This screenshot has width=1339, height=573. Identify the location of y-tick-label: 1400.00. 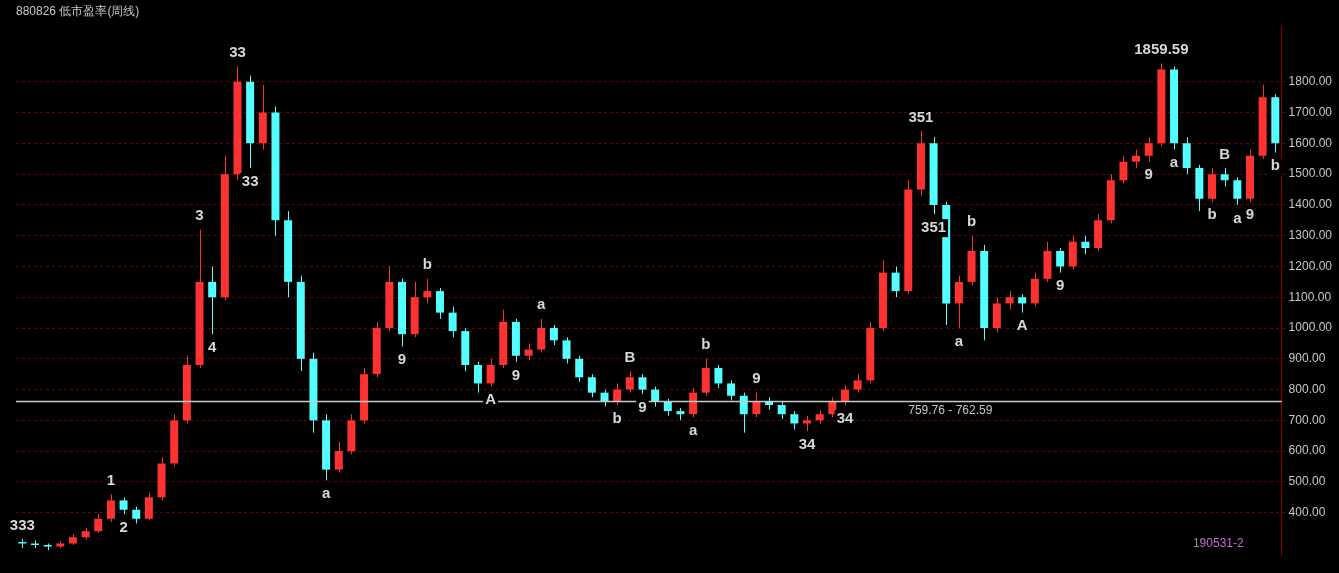
(1310, 204).